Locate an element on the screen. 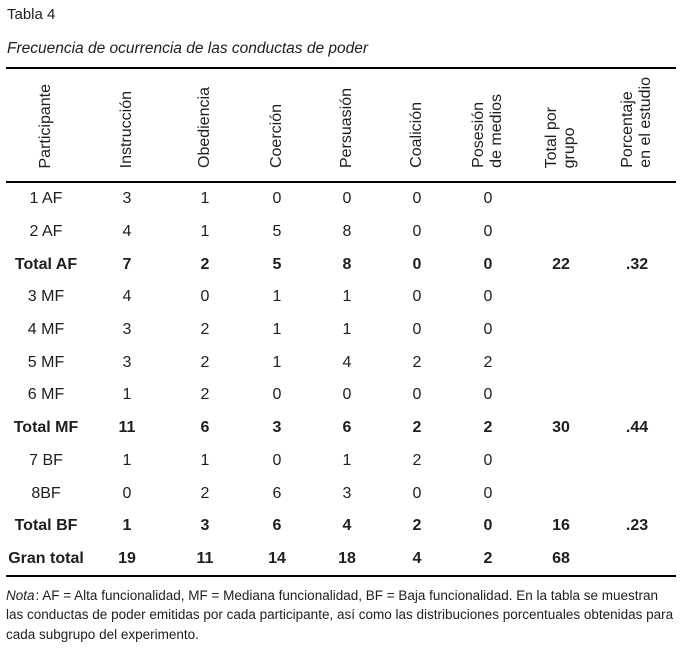  column-header-label: Participante is located at coordinates (46, 126).